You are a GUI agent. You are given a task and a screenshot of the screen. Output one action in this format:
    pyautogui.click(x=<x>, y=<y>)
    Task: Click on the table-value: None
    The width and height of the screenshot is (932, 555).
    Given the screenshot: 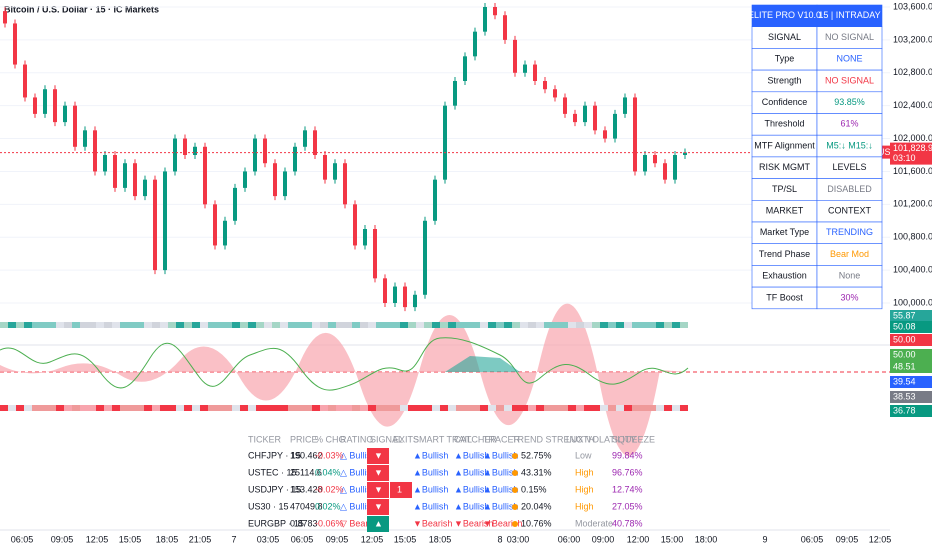 What is the action you would take?
    pyautogui.click(x=850, y=276)
    